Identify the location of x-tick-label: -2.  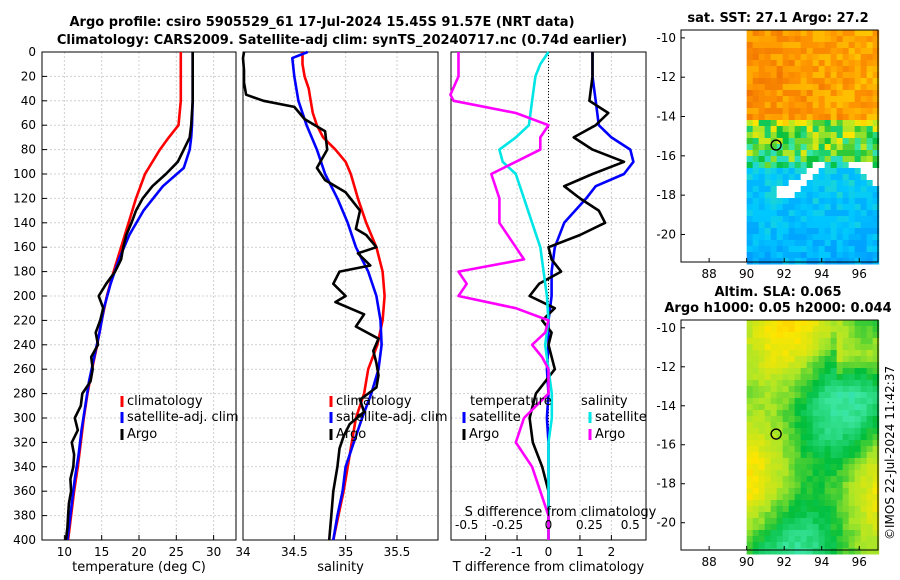
(486, 552).